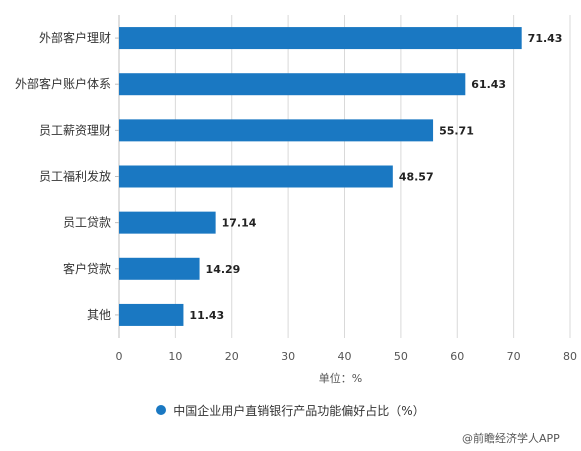 The width and height of the screenshot is (581, 451). What do you see at coordinates (288, 356) in the screenshot?
I see `x-tick-label-30: 30` at bounding box center [288, 356].